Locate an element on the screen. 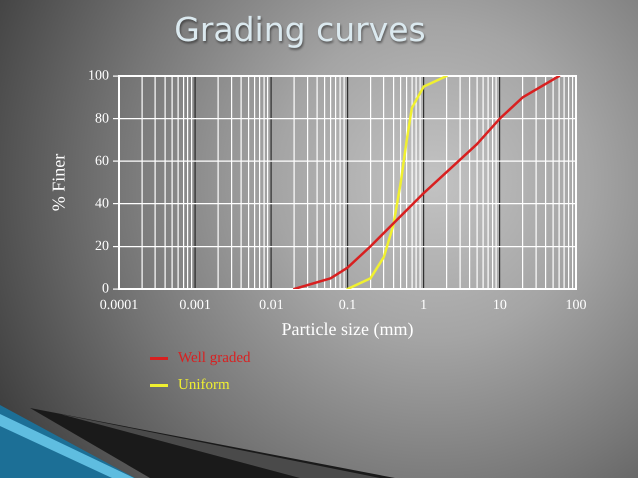 Image resolution: width=638 pixels, height=478 pixels. x-tick-label: 0.0001 is located at coordinates (119, 306).